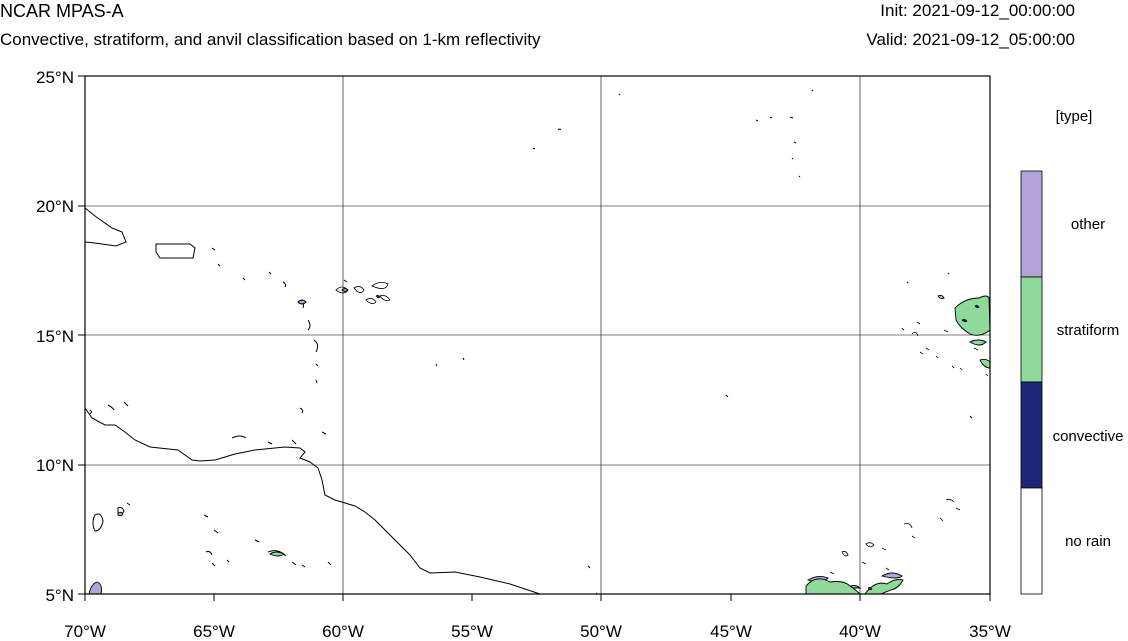  I want to click on puerto-rico-coast, so click(175, 251).